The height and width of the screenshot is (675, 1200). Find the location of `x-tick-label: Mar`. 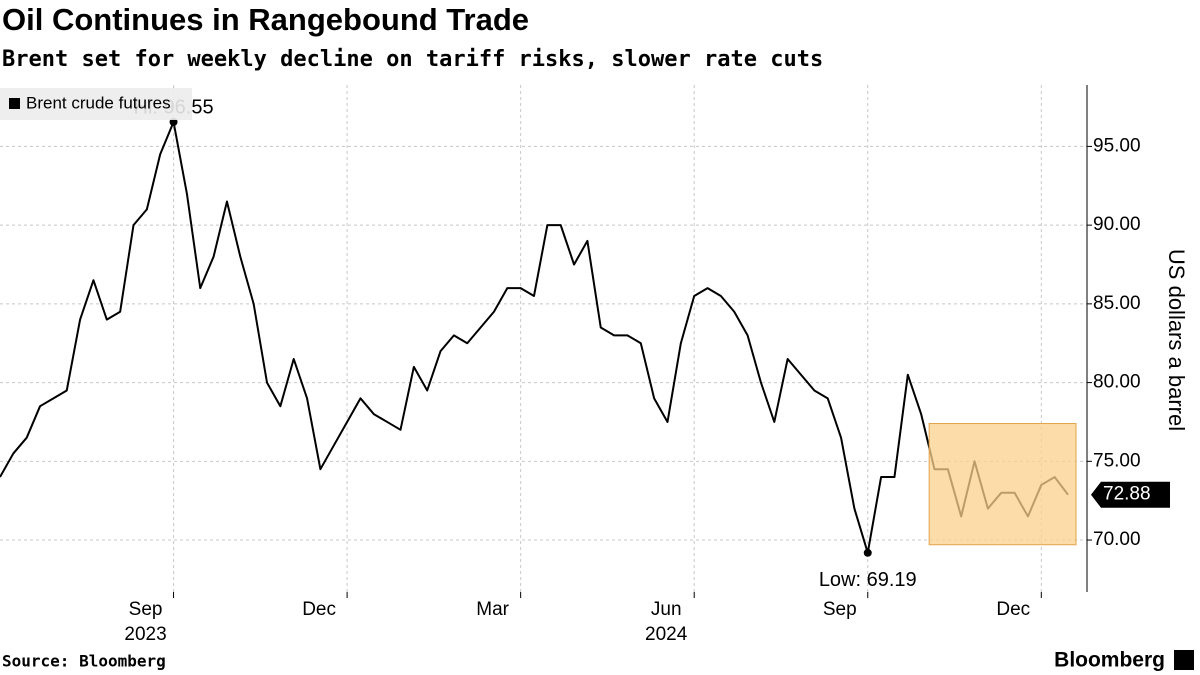

x-tick-label: Mar is located at coordinates (492, 609).